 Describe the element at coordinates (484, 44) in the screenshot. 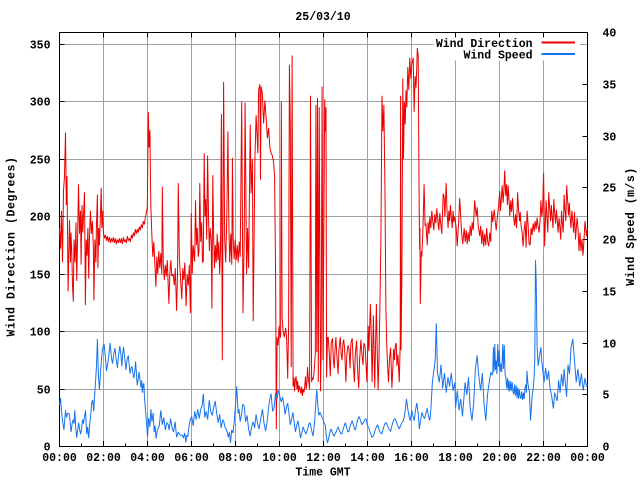

I see `svg-text: Wind Direction` at that location.